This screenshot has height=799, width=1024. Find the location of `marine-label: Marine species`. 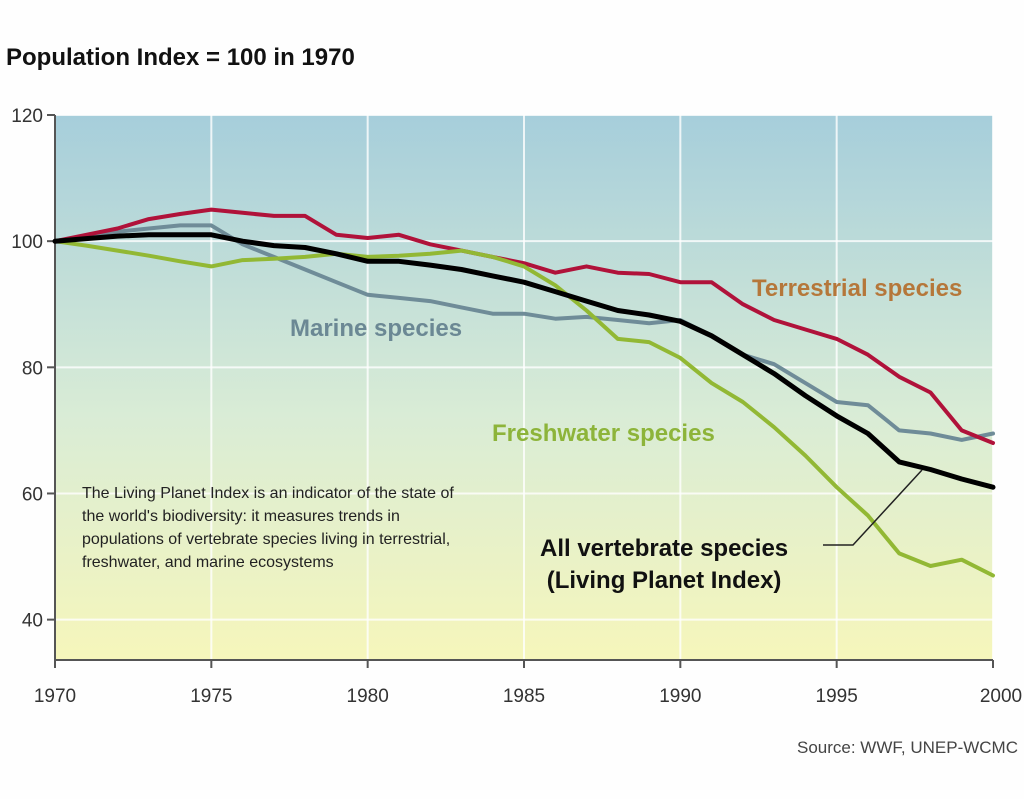

marine-label: Marine species is located at coordinates (376, 328).